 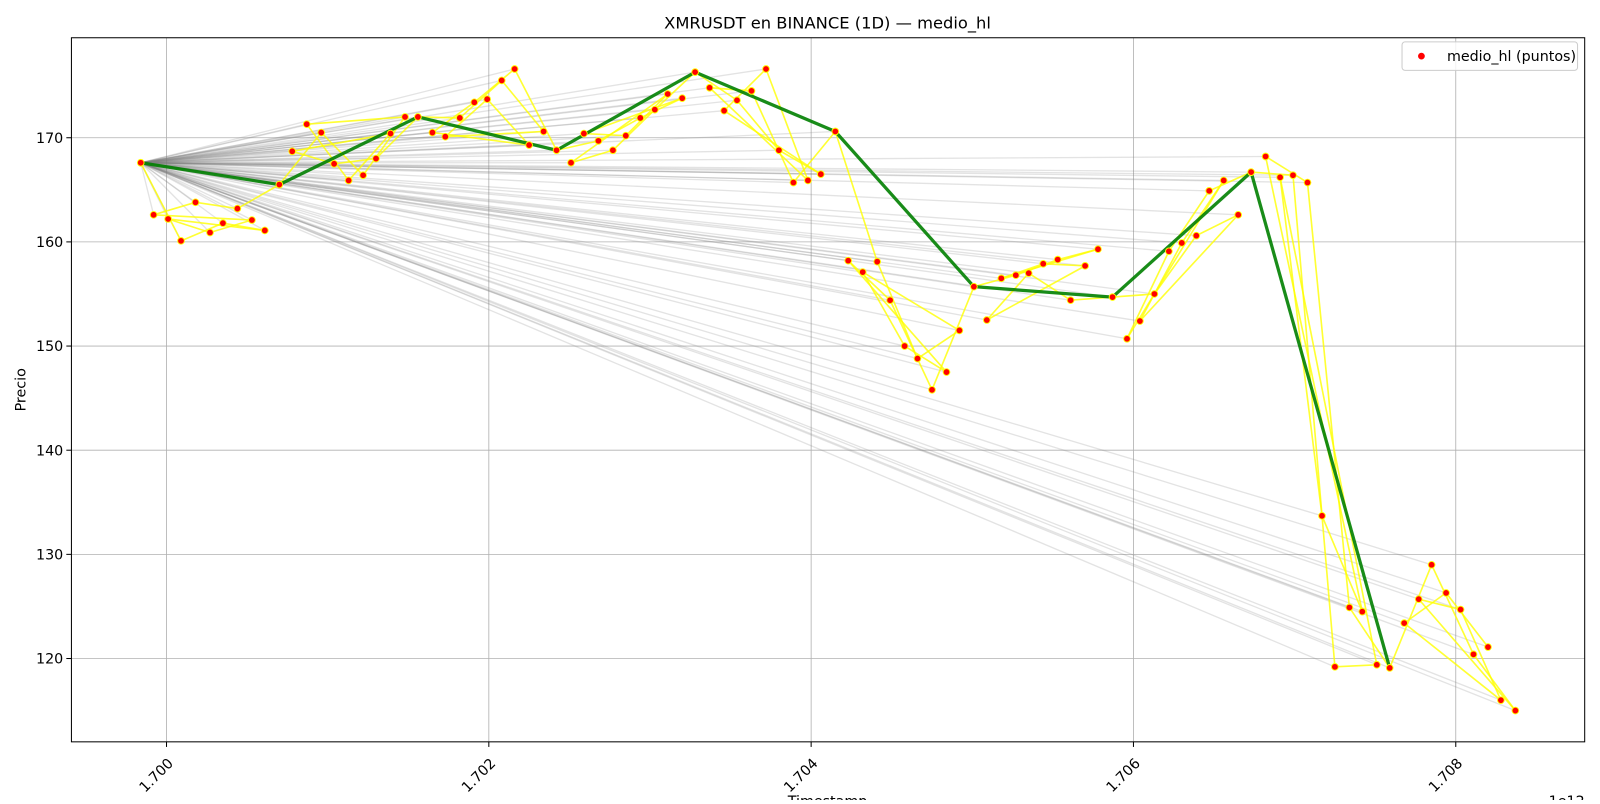 What do you see at coordinates (49, 139) in the screenshot?
I see `y-tick-label: 170` at bounding box center [49, 139].